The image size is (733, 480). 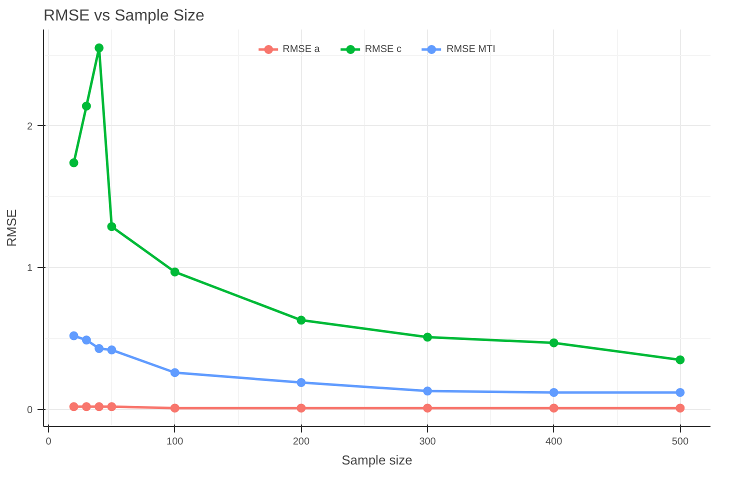 What do you see at coordinates (124, 16) in the screenshot?
I see `chart-title: RMSE vs Sample Size` at bounding box center [124, 16].